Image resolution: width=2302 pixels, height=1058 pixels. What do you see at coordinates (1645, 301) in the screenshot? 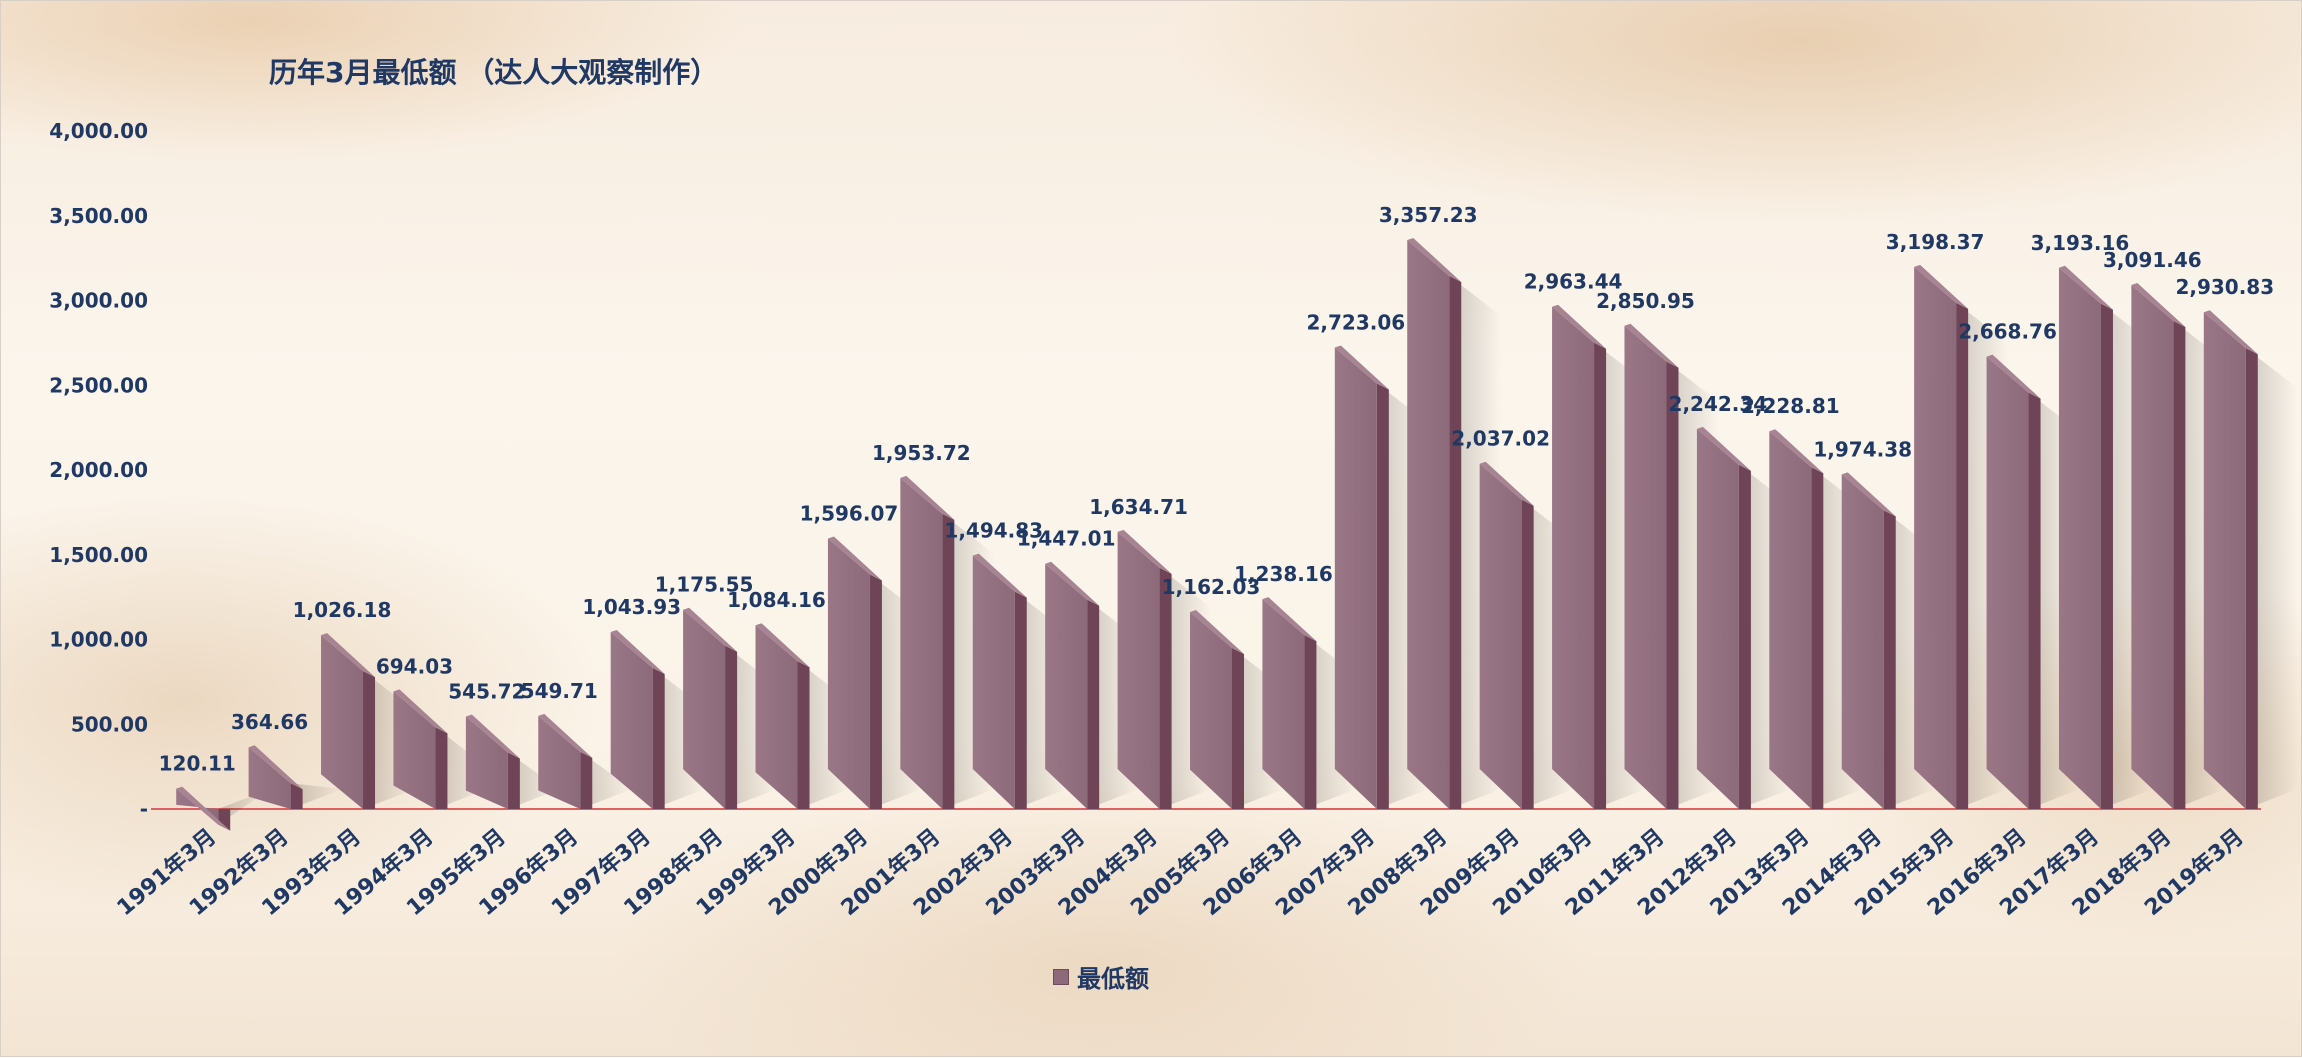
I see `data-label: 2,850.95` at bounding box center [1645, 301].